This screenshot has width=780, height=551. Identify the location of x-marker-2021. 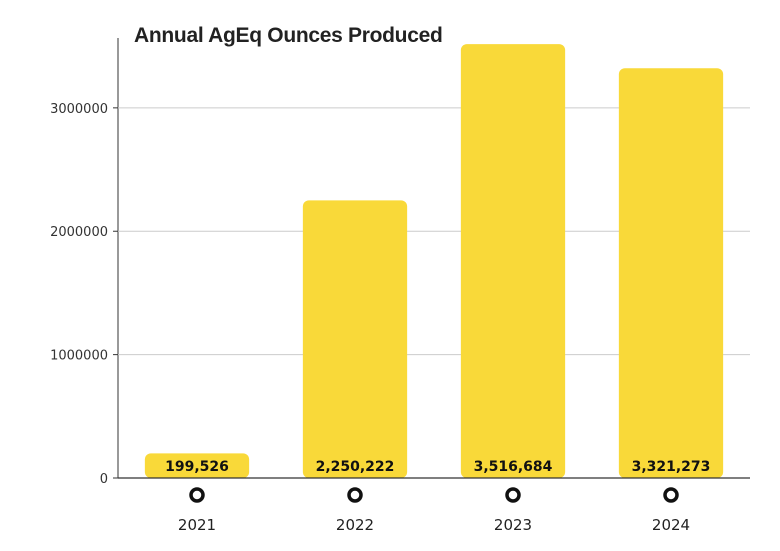
(197, 495).